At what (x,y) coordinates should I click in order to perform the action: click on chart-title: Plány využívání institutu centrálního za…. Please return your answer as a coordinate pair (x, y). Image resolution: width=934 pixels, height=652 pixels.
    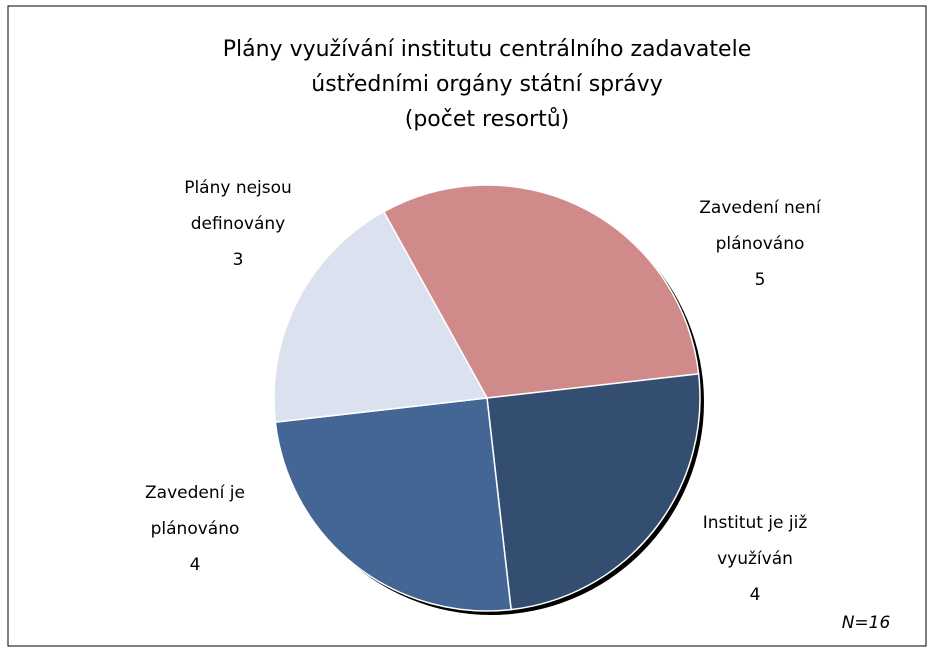
    Looking at the image, I should click on (487, 49).